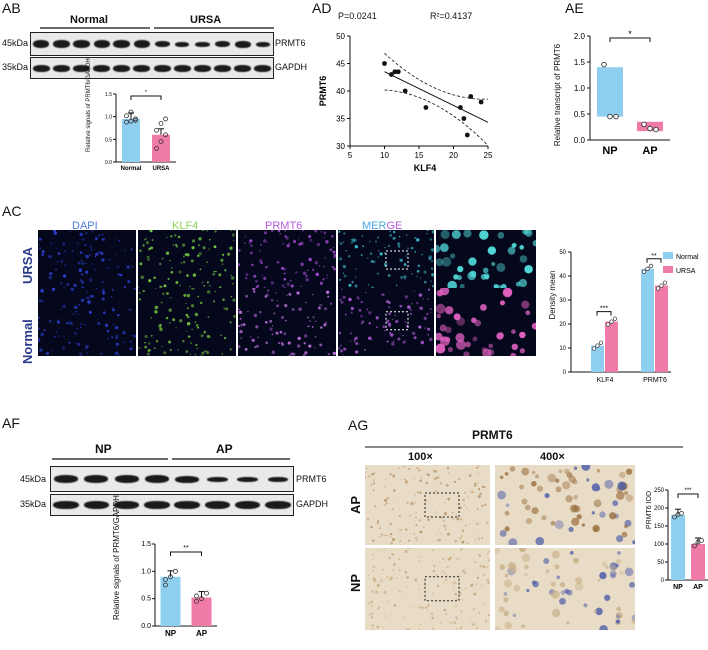  I want to click on af-group-bars, so click(171, 459).